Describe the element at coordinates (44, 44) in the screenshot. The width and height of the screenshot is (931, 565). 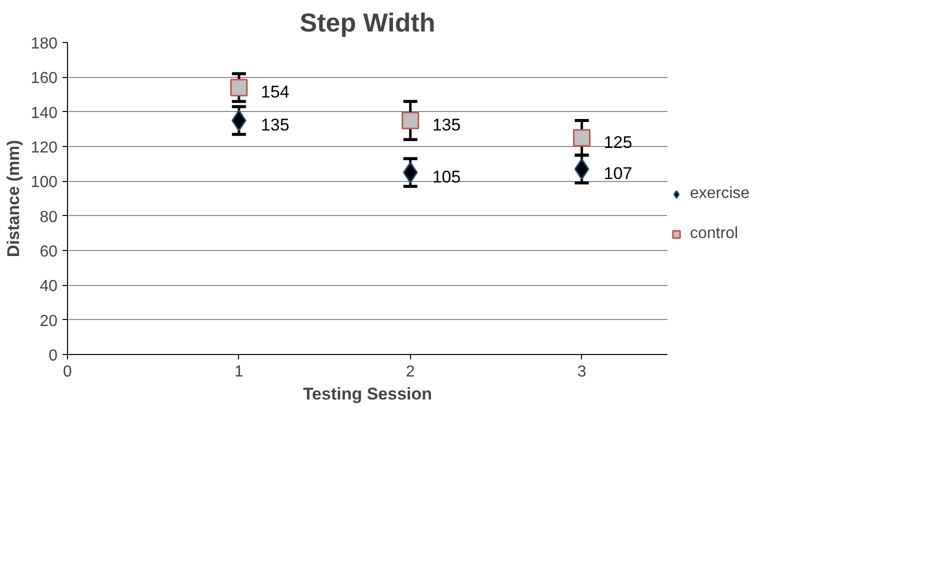
I see `y-tick-label: 180` at that location.